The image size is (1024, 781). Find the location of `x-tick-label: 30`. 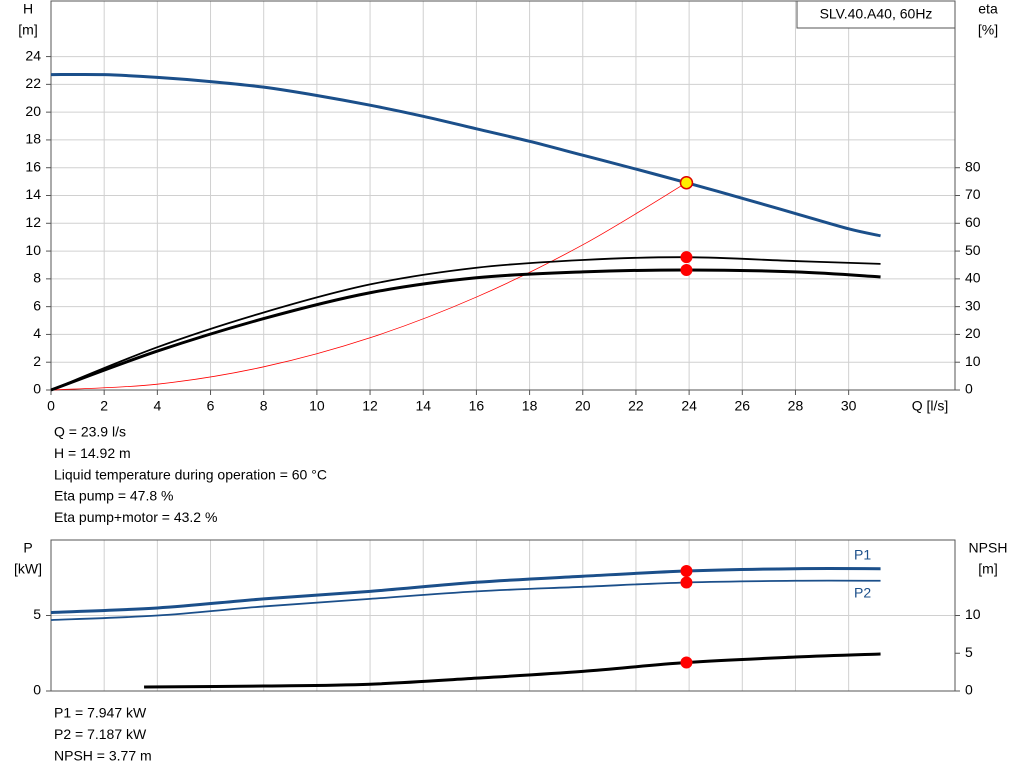

x-tick-label: 30 is located at coordinates (849, 406).